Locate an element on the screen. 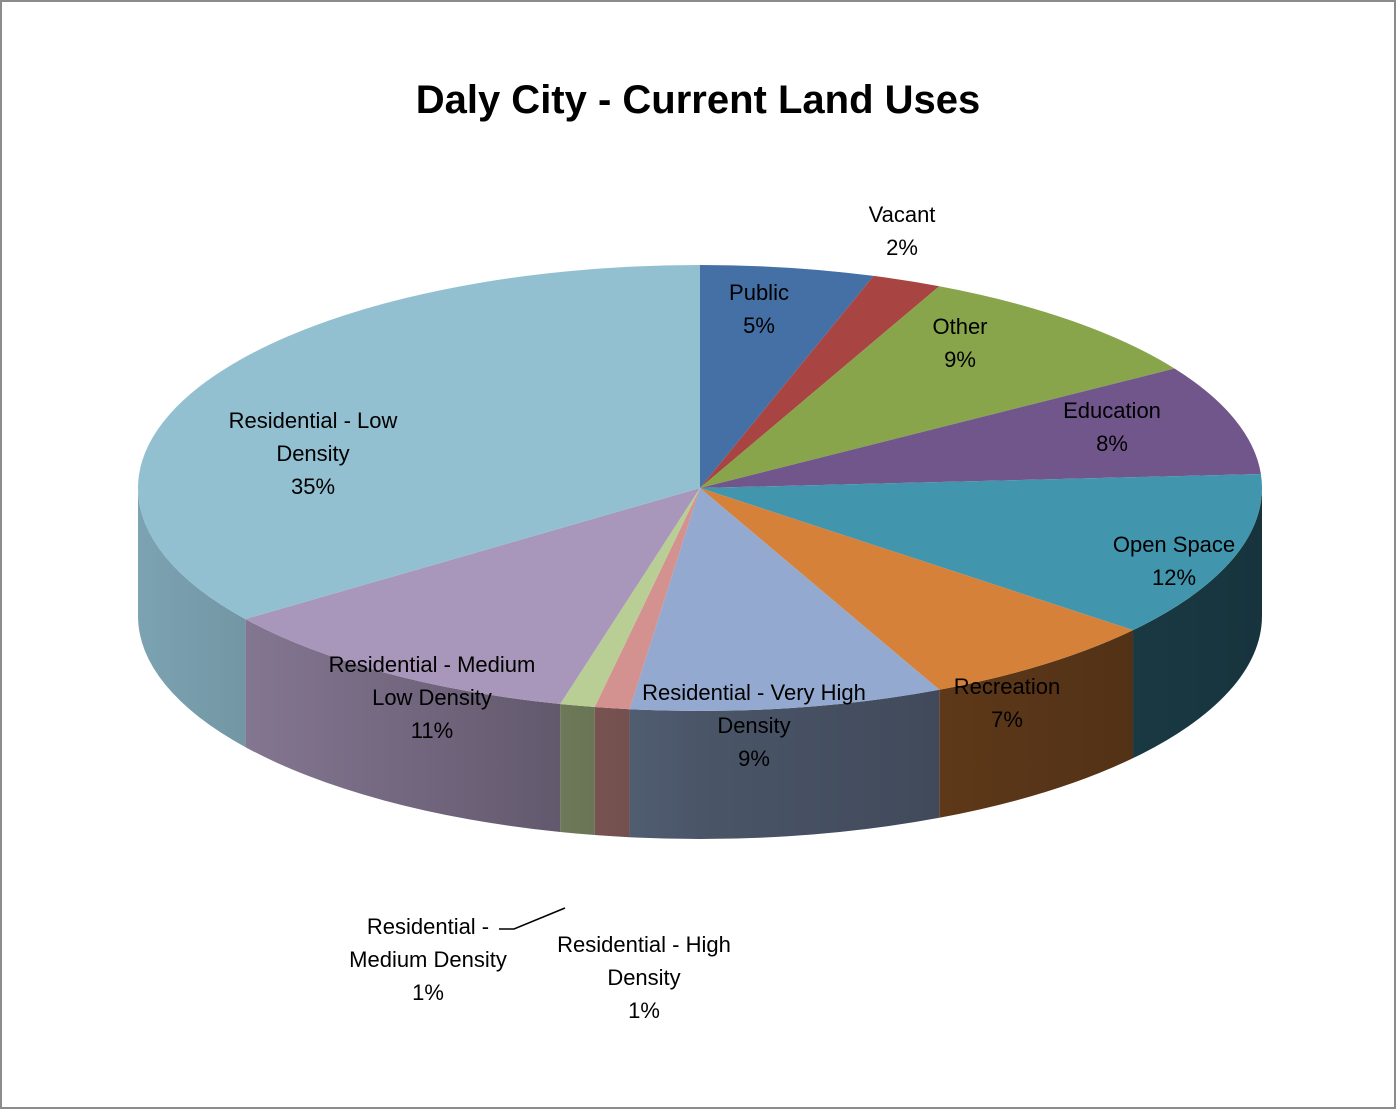 The height and width of the screenshot is (1109, 1396). svg-text: 7% is located at coordinates (1007, 719).